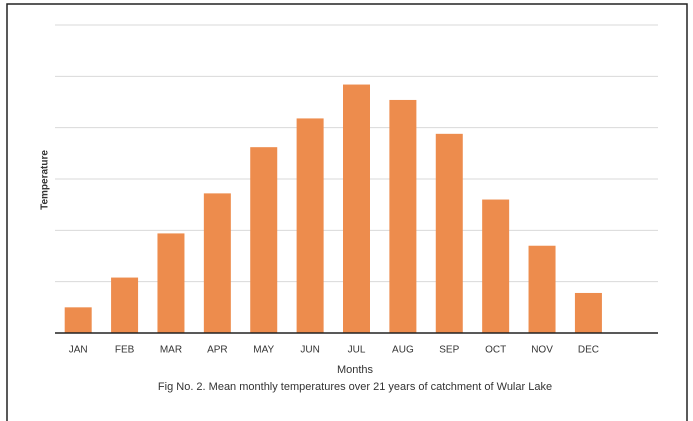 This screenshot has height=421, width=693. Describe the element at coordinates (171, 350) in the screenshot. I see `x-tick-label: MAR` at that location.